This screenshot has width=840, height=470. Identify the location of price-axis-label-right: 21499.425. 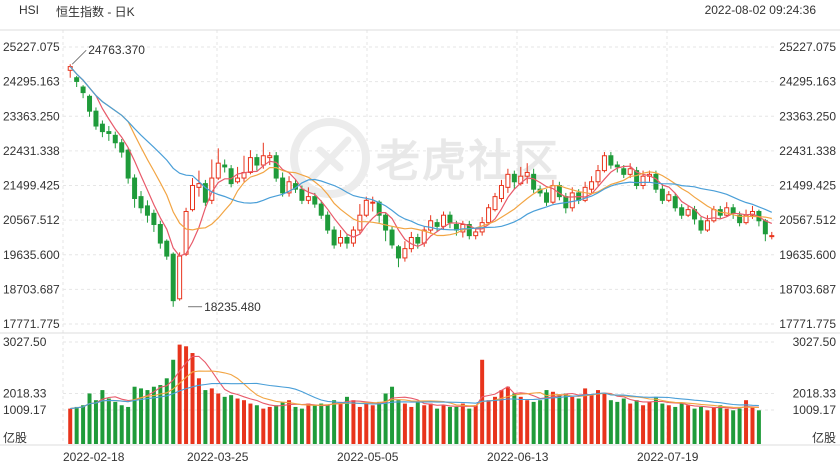
(807, 186).